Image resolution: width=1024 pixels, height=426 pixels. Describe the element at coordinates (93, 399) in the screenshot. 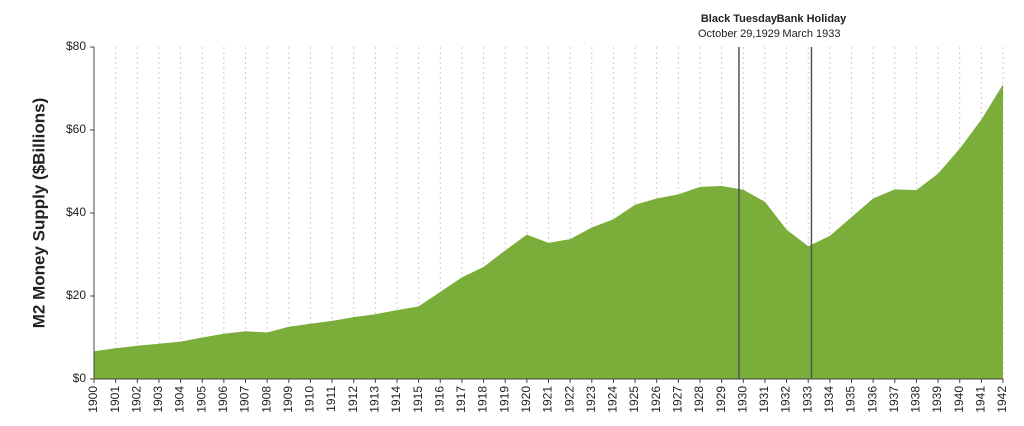

I see `x-tick-label: 1900` at that location.